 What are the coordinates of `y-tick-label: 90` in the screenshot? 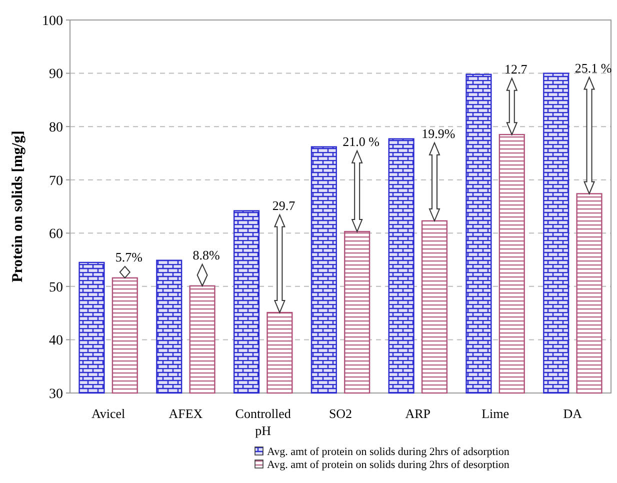 It's located at (56, 74).